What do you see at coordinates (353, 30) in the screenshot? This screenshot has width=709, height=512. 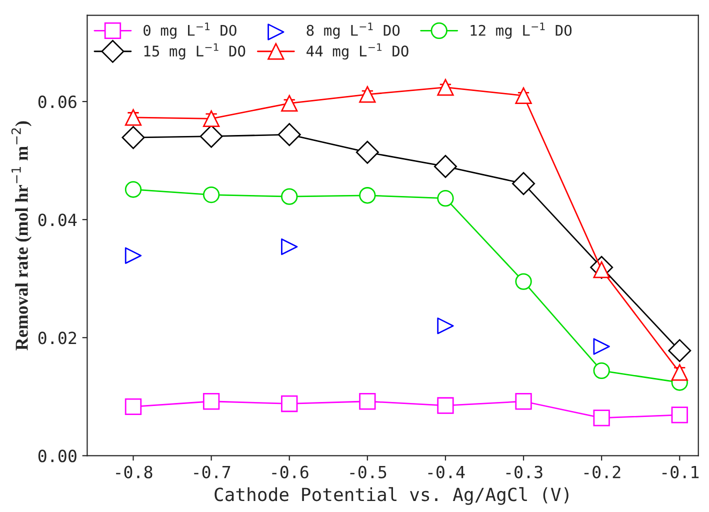 I see `legend-label: 8 mg L$^{−1}$ DO` at bounding box center [353, 30].